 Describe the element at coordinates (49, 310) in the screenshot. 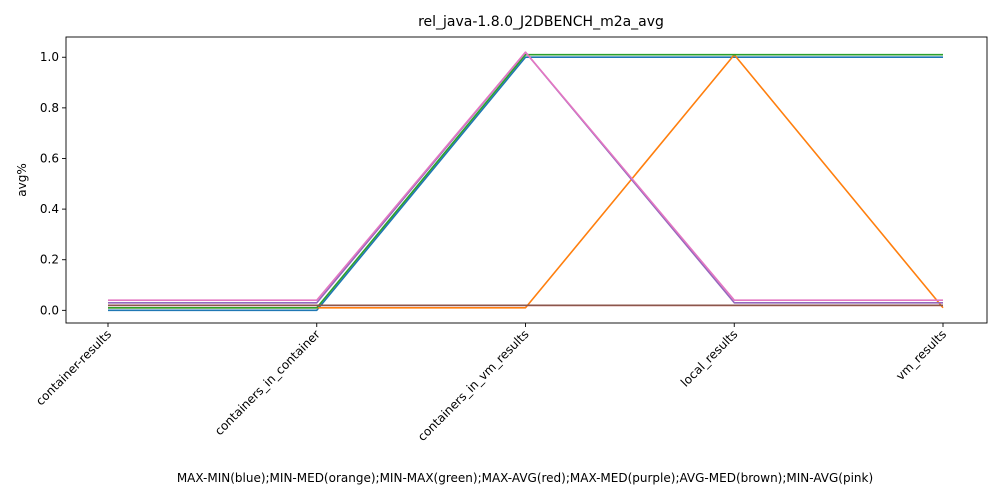

I see `y-tick-label: 0.0` at that location.